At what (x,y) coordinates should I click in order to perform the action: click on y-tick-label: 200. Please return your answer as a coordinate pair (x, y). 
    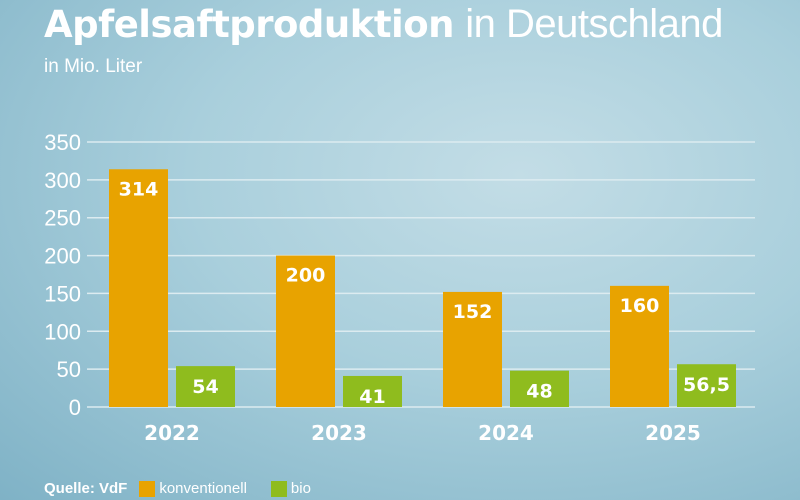
    Looking at the image, I should click on (62, 256).